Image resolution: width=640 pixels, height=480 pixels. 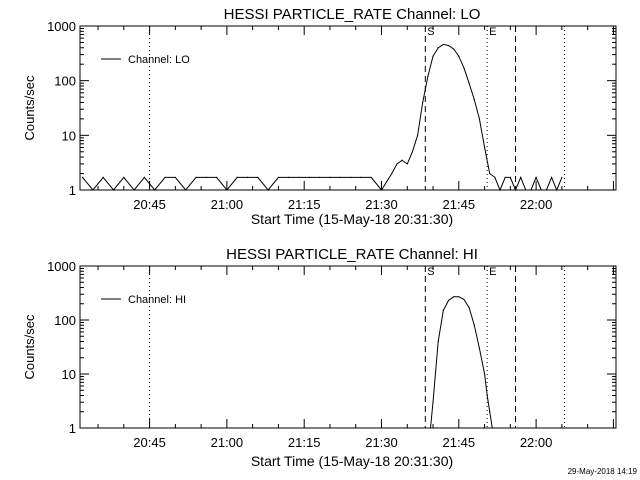 I want to click on panel-2-ytick-label: 10, so click(x=69, y=374).